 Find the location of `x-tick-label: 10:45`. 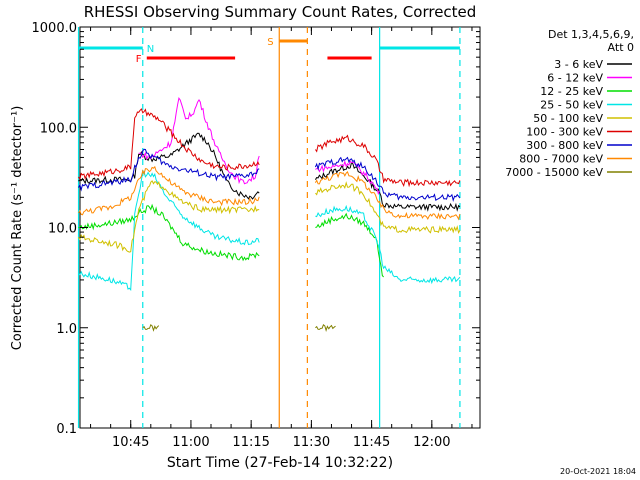

x-tick-label: 10:45 is located at coordinates (130, 442).